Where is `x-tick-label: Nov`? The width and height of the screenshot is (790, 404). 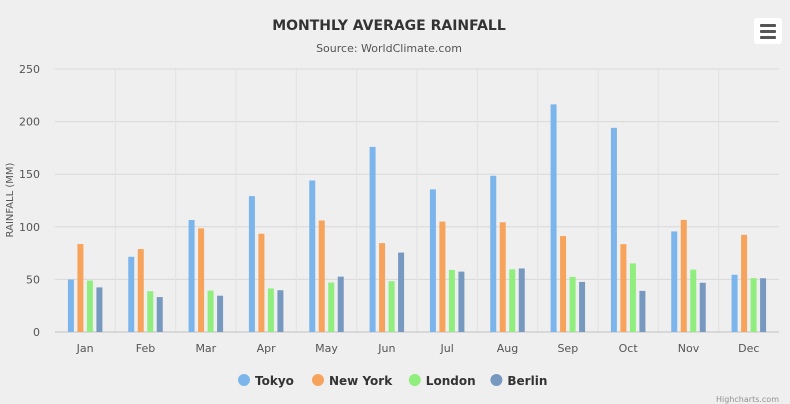
x-tick-label: Nov is located at coordinates (689, 348).